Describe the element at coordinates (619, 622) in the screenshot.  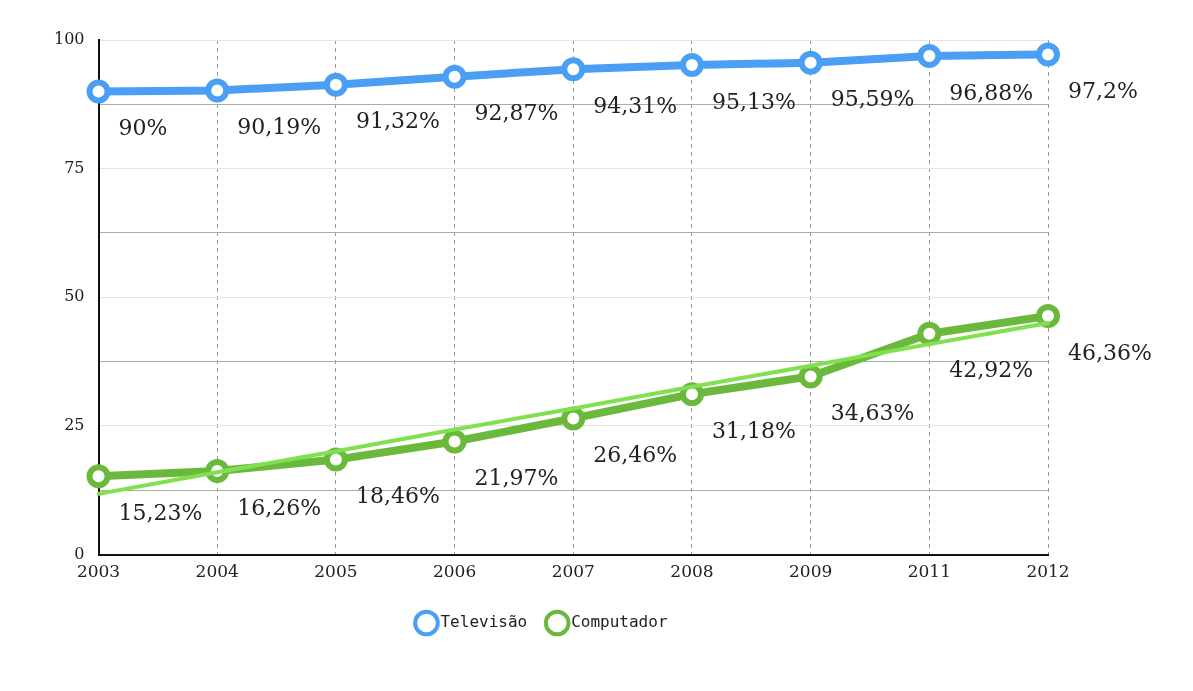
I see `legend-label: Computador` at that location.